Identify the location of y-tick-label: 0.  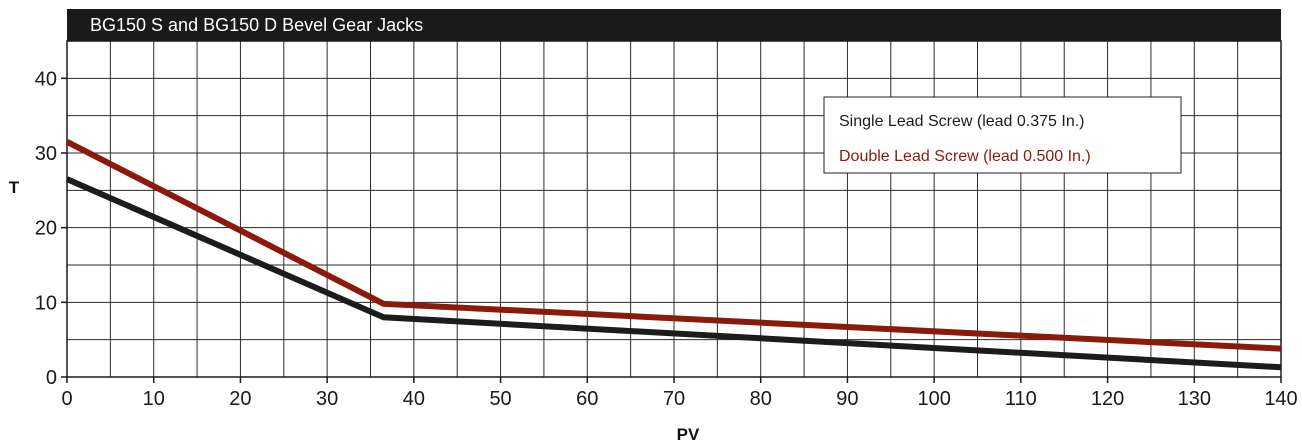
(51, 378).